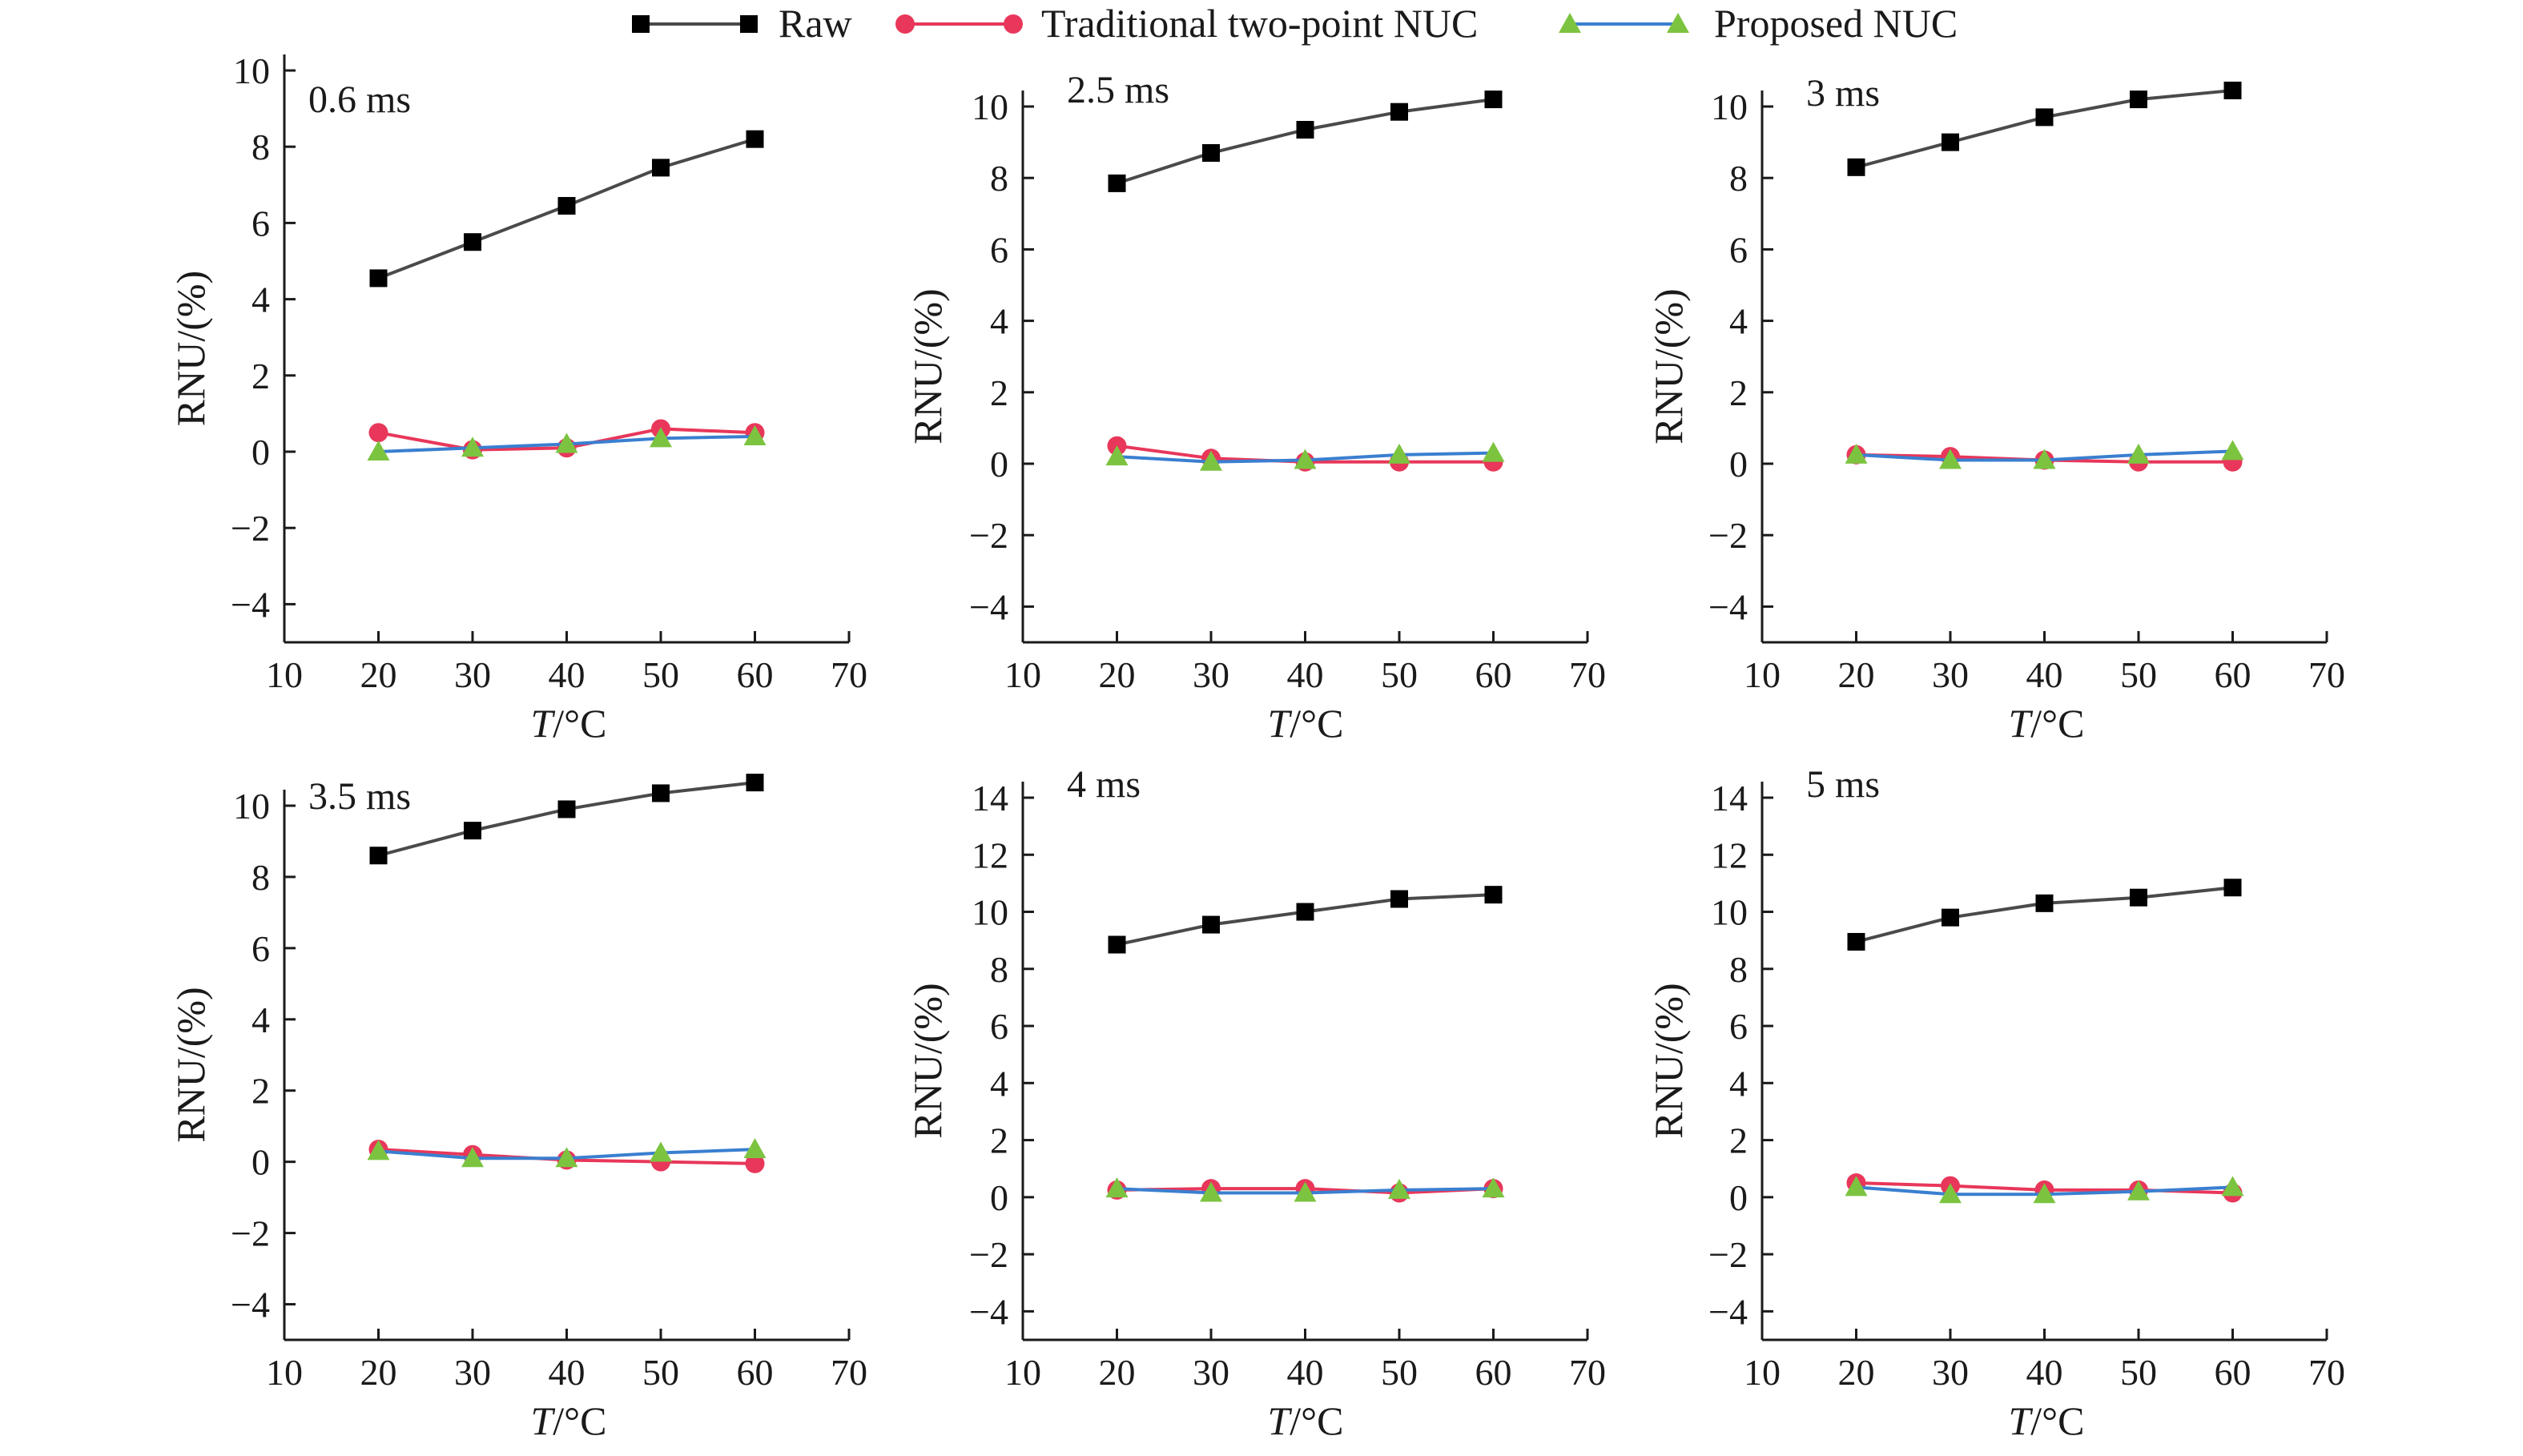  What do you see at coordinates (1259, 23) in the screenshot?
I see `legend-label: Traditional two-point NUC` at bounding box center [1259, 23].